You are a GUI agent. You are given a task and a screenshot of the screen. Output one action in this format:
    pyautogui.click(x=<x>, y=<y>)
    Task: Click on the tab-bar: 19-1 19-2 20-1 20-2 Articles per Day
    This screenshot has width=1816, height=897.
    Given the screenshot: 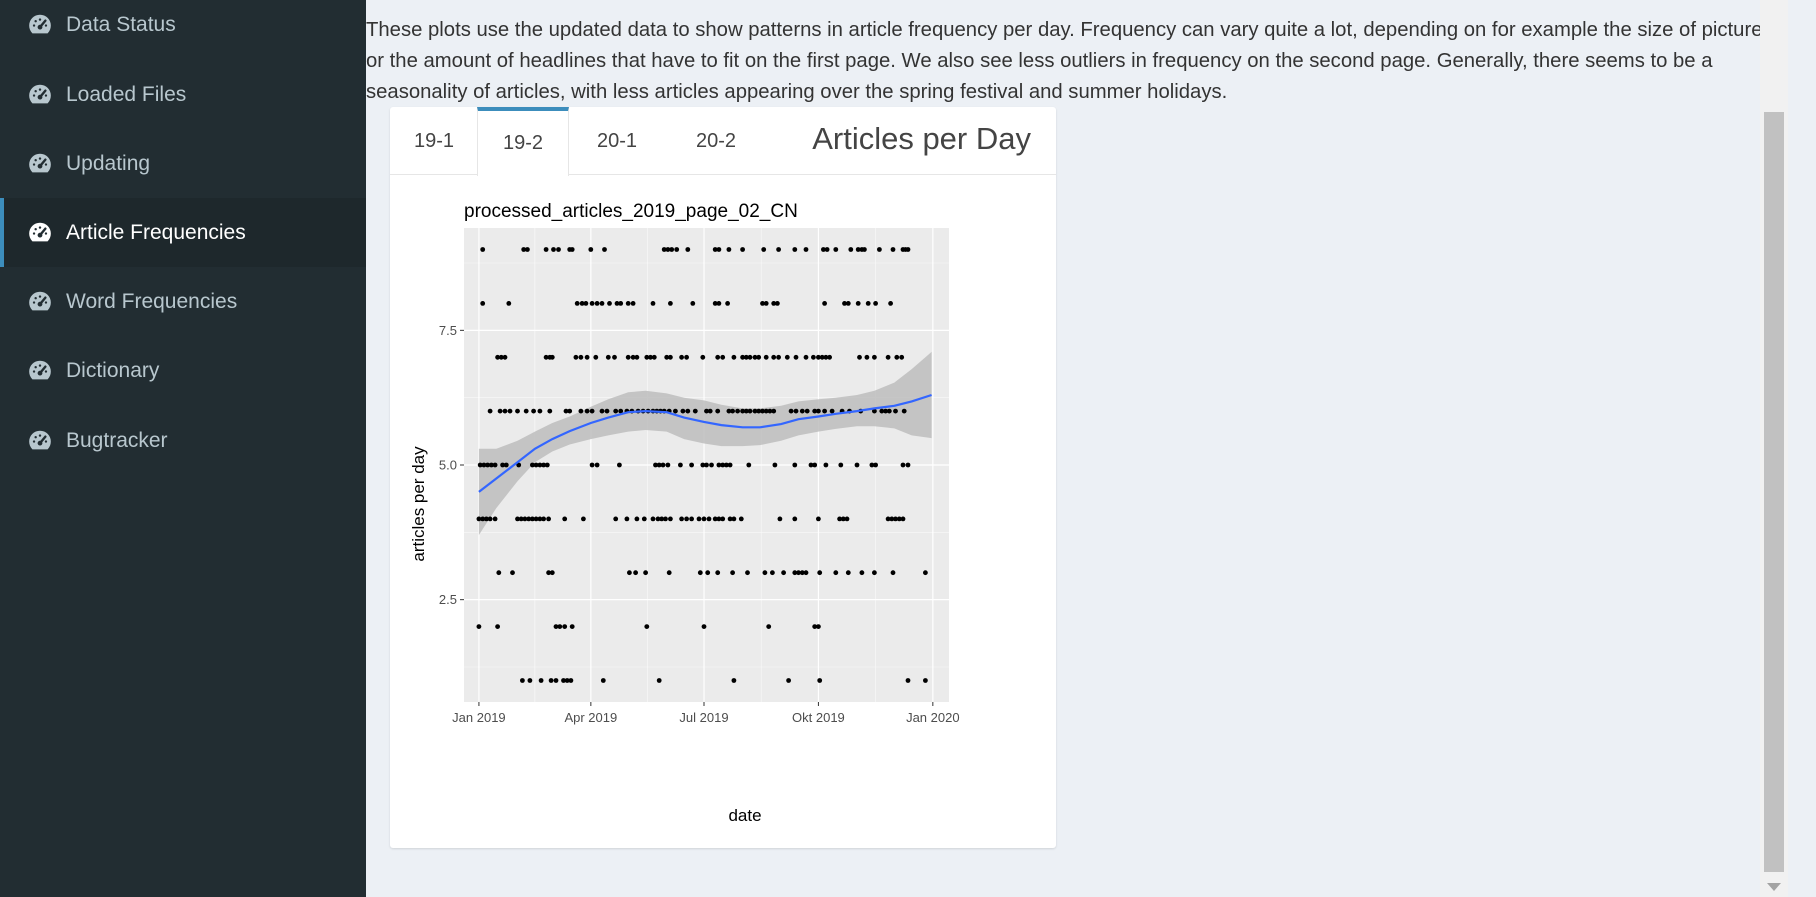 What is the action you would take?
    pyautogui.click(x=723, y=141)
    